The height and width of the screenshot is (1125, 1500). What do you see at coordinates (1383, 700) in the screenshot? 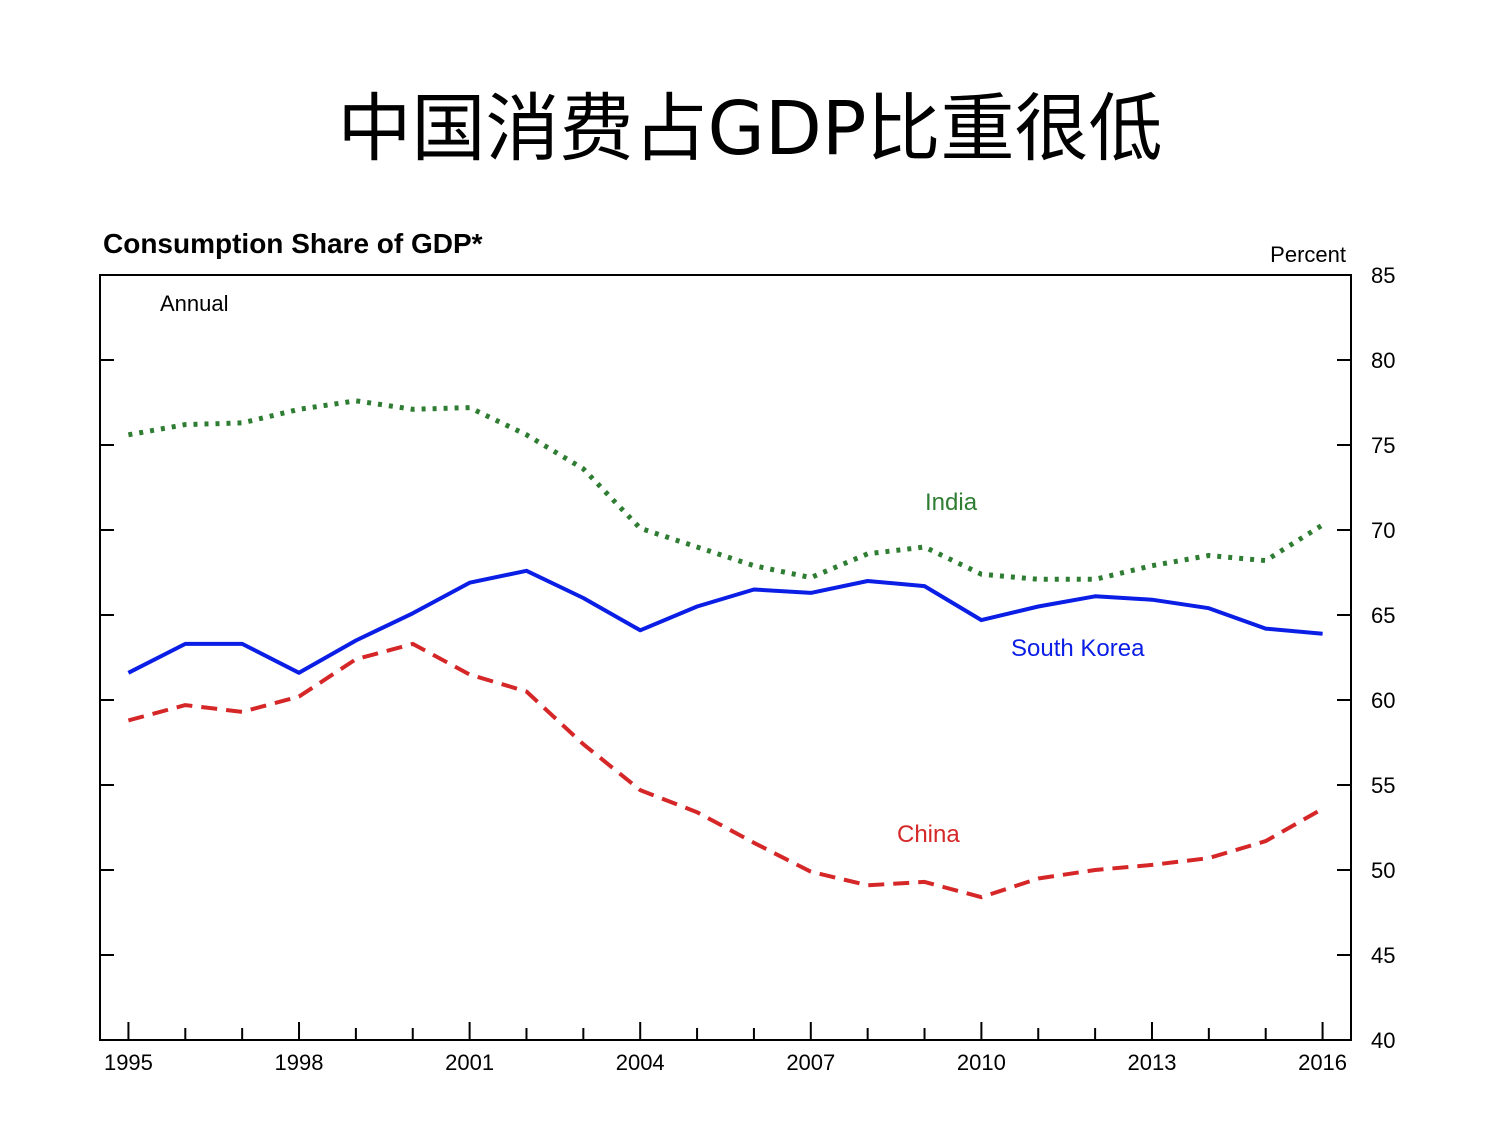
I see `y-tick-label: 60` at bounding box center [1383, 700].